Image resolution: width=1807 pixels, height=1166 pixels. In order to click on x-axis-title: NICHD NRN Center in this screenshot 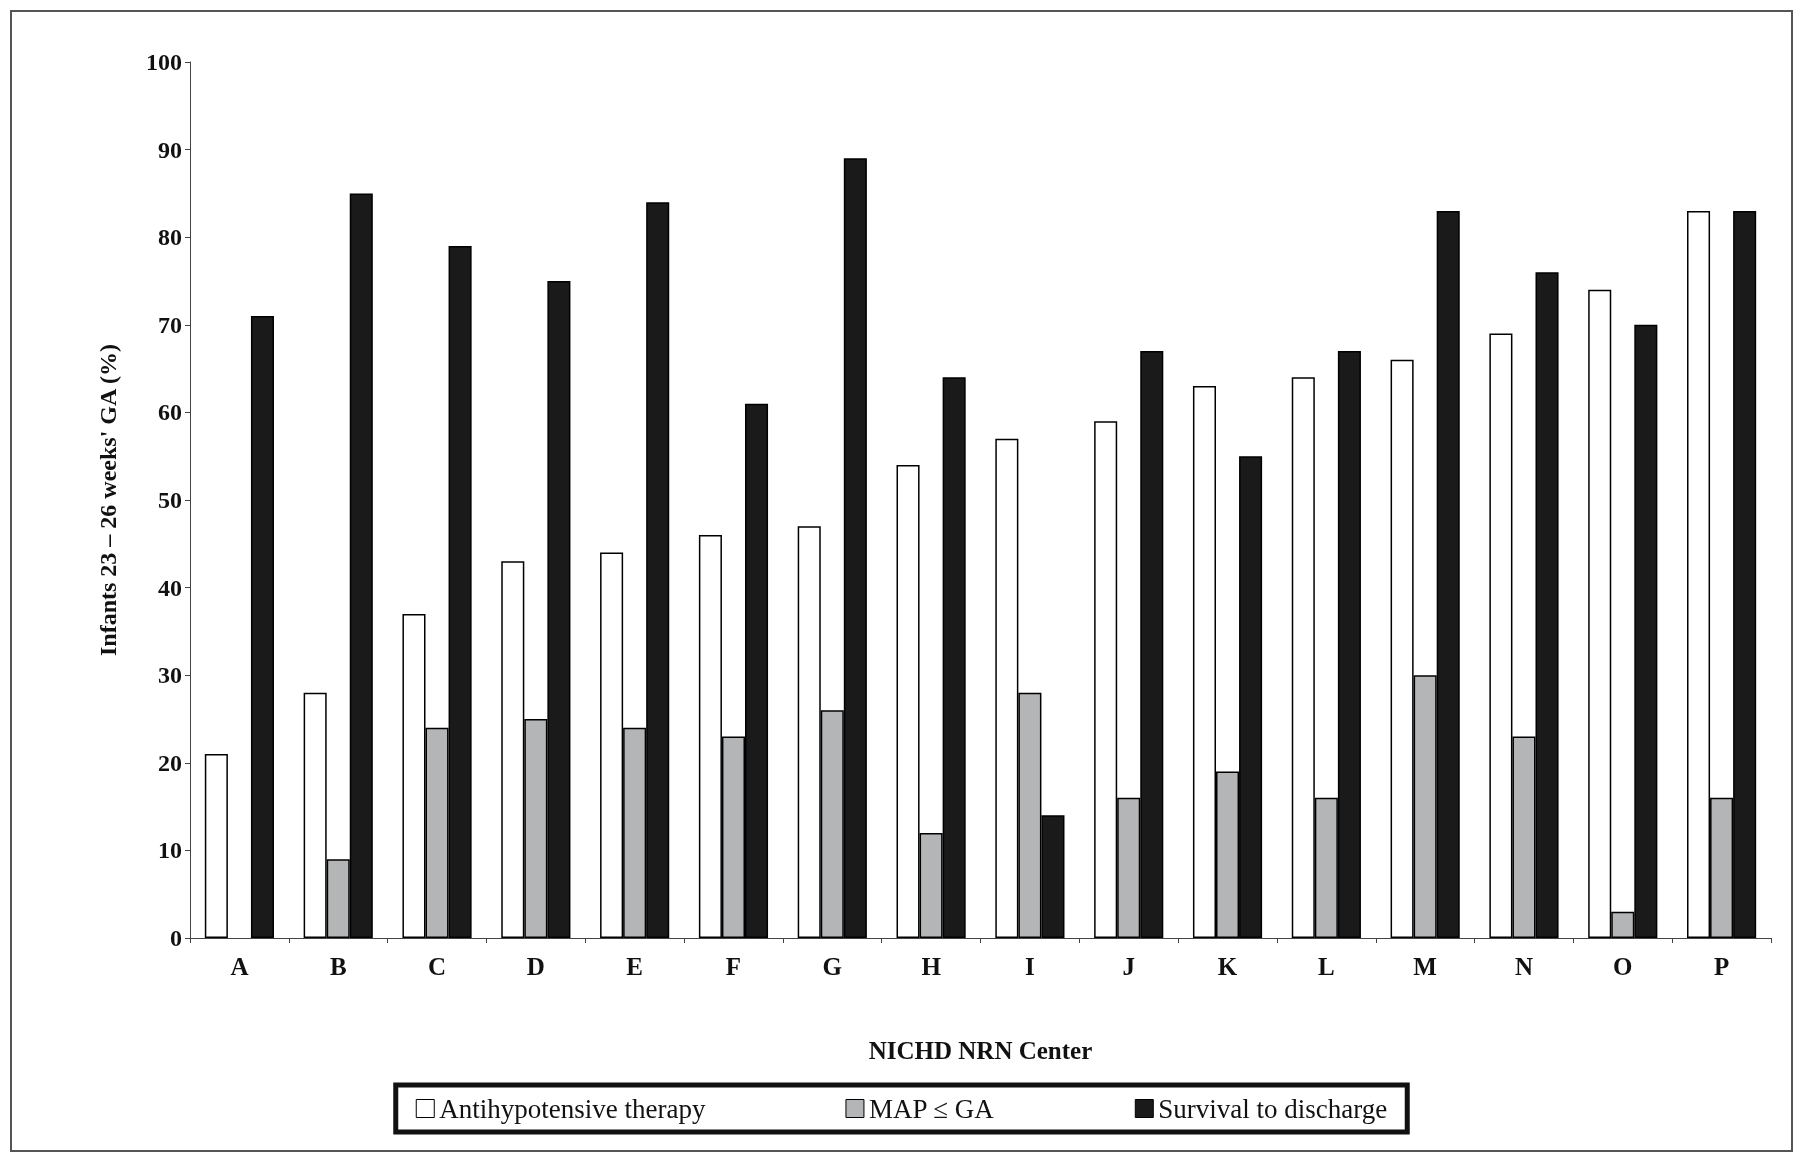, I will do `click(980, 1050)`.